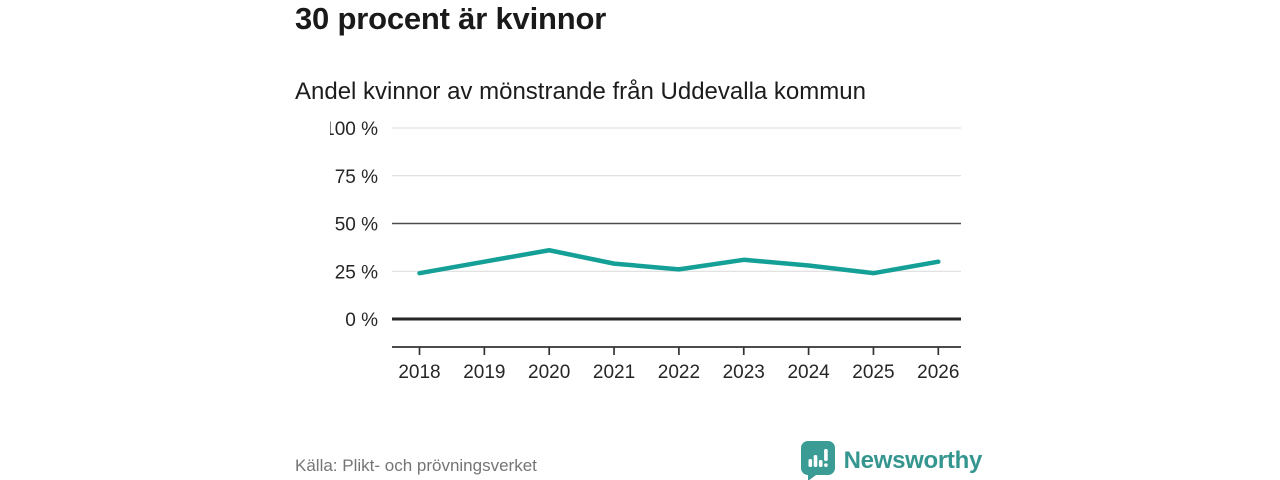 This screenshot has height=480, width=1280. I want to click on x-axis-labels: 2018 2019 2020 2021 2022 2023 2024 2025 2026, so click(678, 372).